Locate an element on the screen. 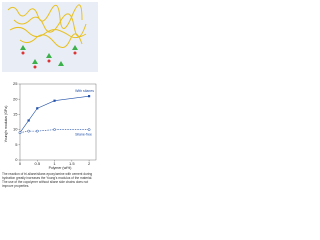  y-tick-label: 15 is located at coordinates (15, 113).